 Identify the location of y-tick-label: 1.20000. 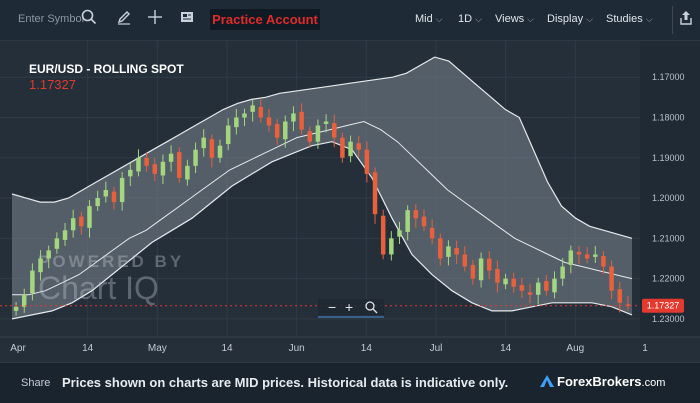
(668, 198).